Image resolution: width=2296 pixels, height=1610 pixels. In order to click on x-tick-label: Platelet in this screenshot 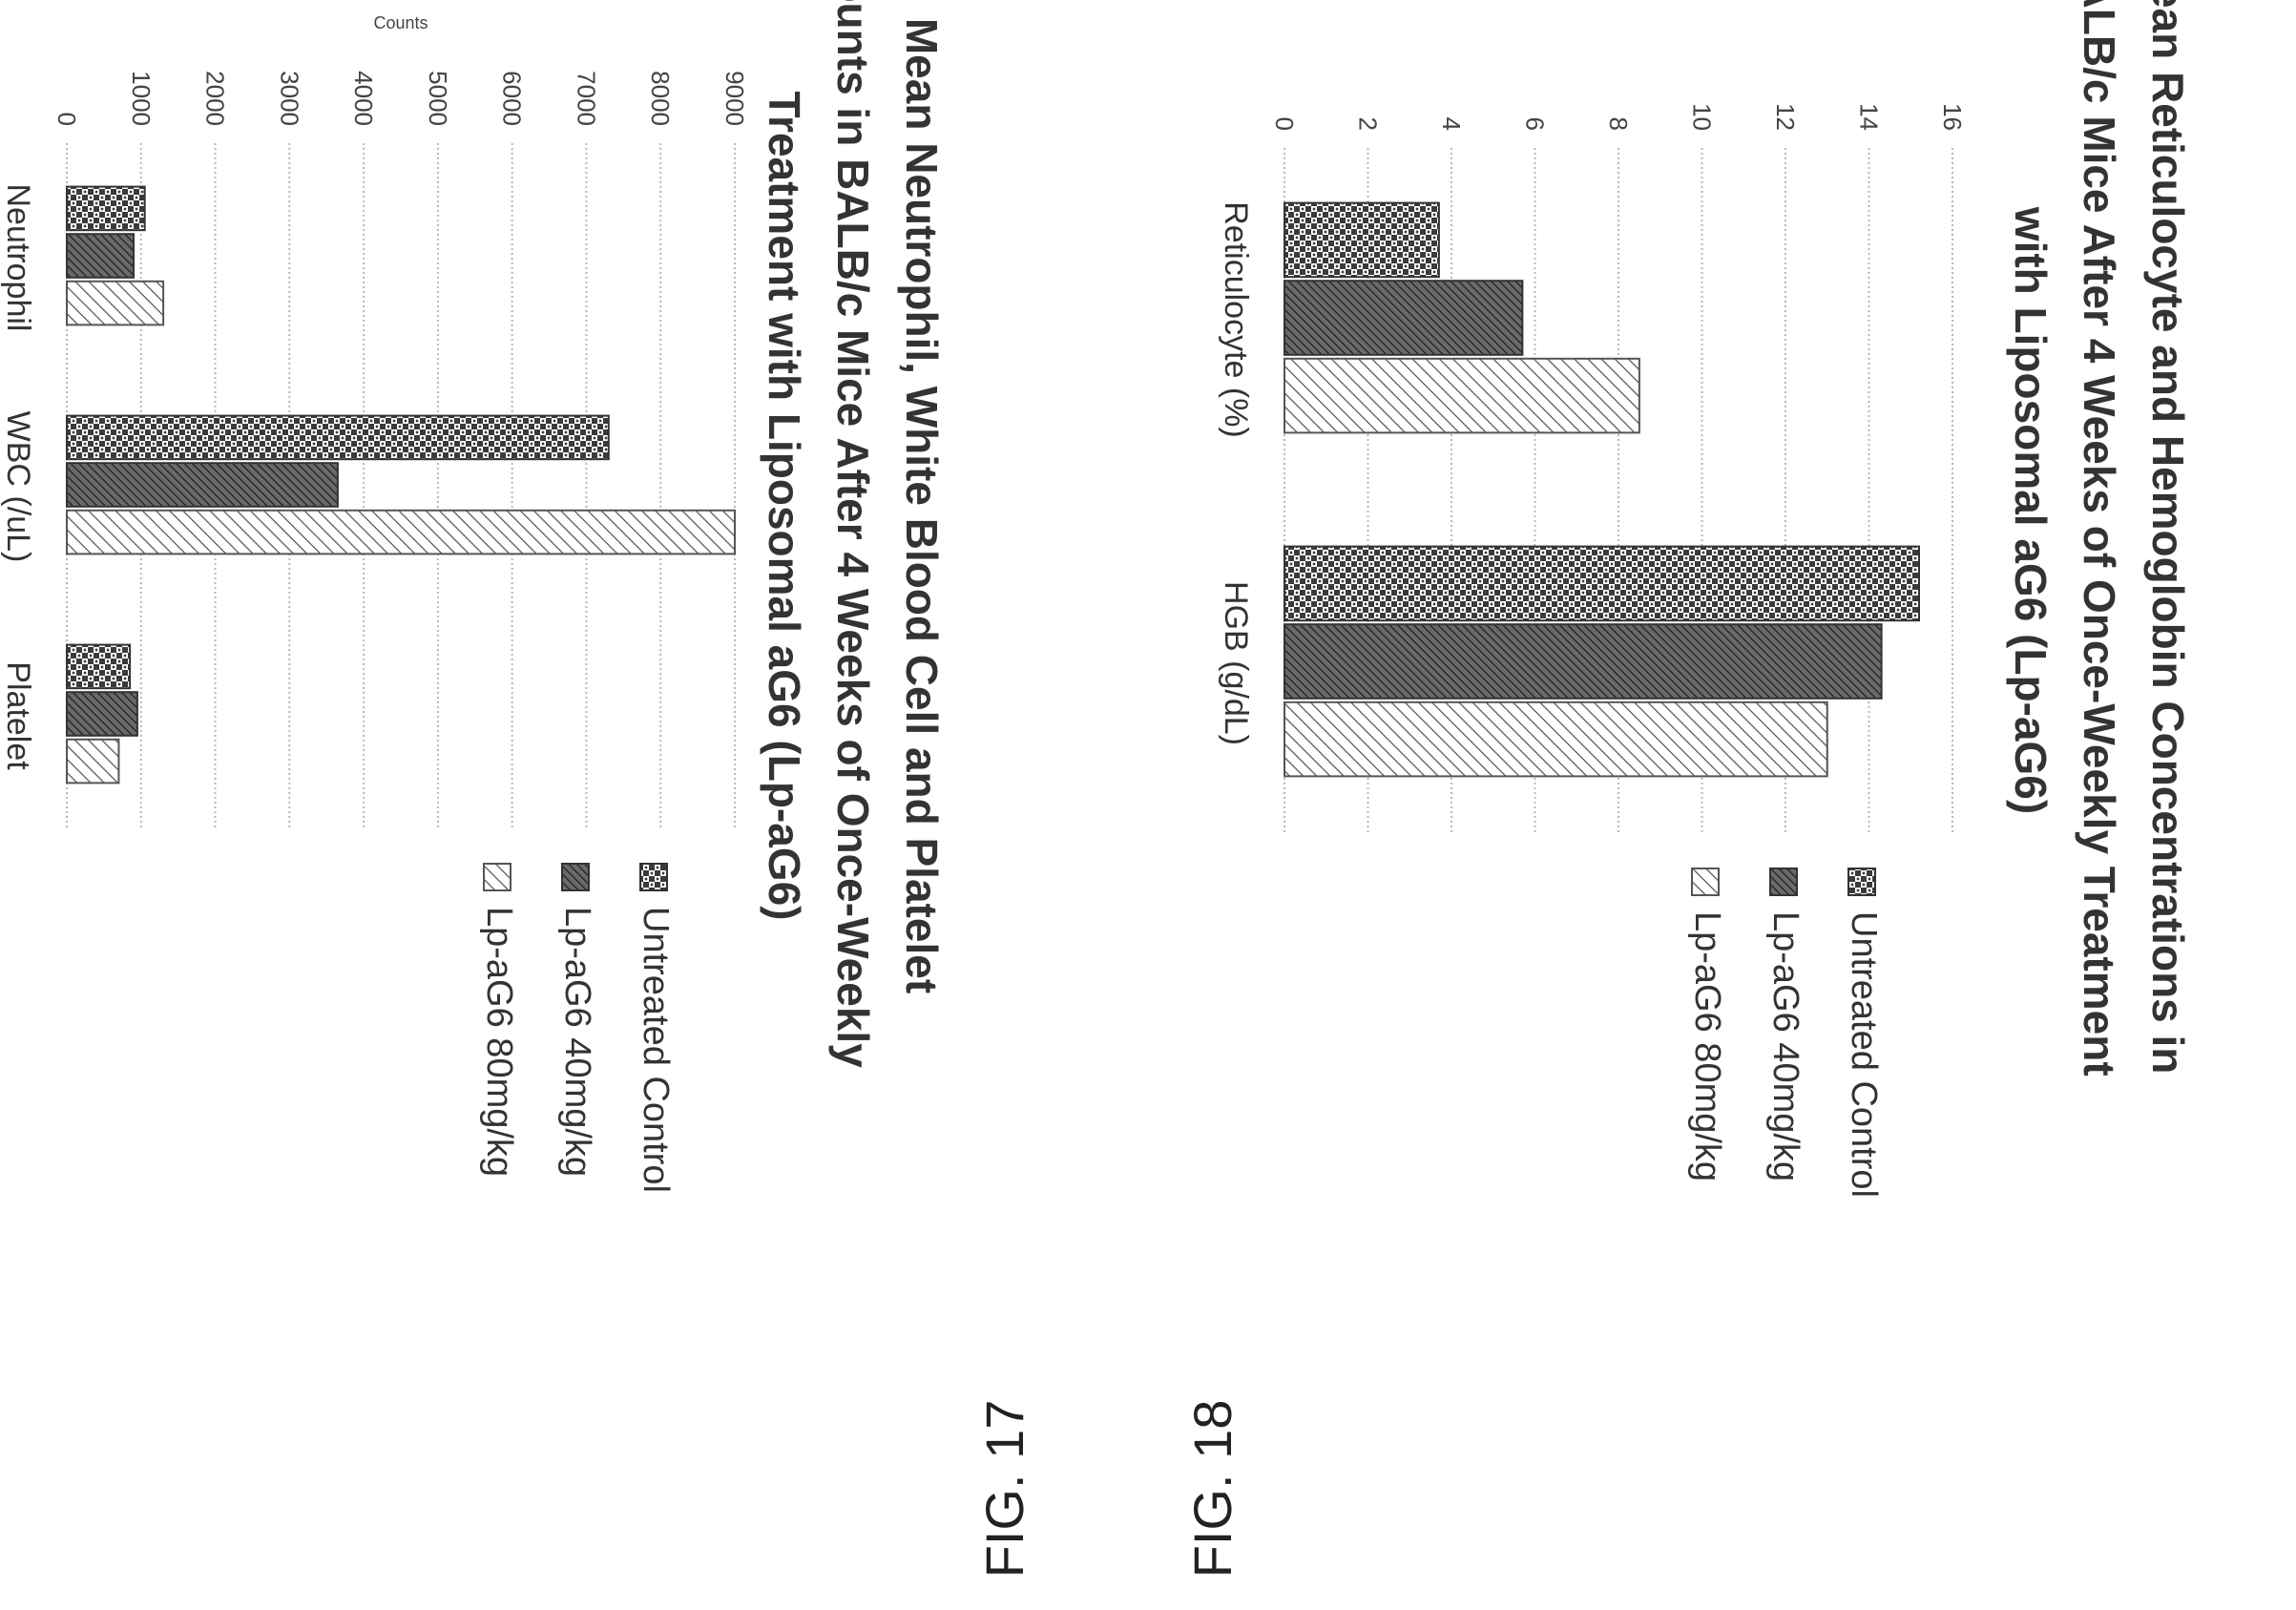, I will do `click(18, 715)`.